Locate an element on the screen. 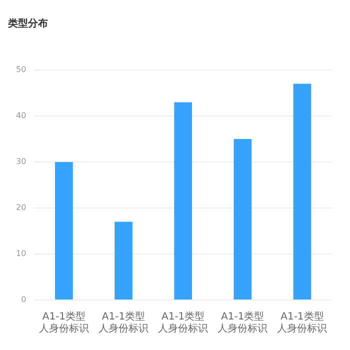 The width and height of the screenshot is (350, 350). y-tick-label: 50 is located at coordinates (21, 69).